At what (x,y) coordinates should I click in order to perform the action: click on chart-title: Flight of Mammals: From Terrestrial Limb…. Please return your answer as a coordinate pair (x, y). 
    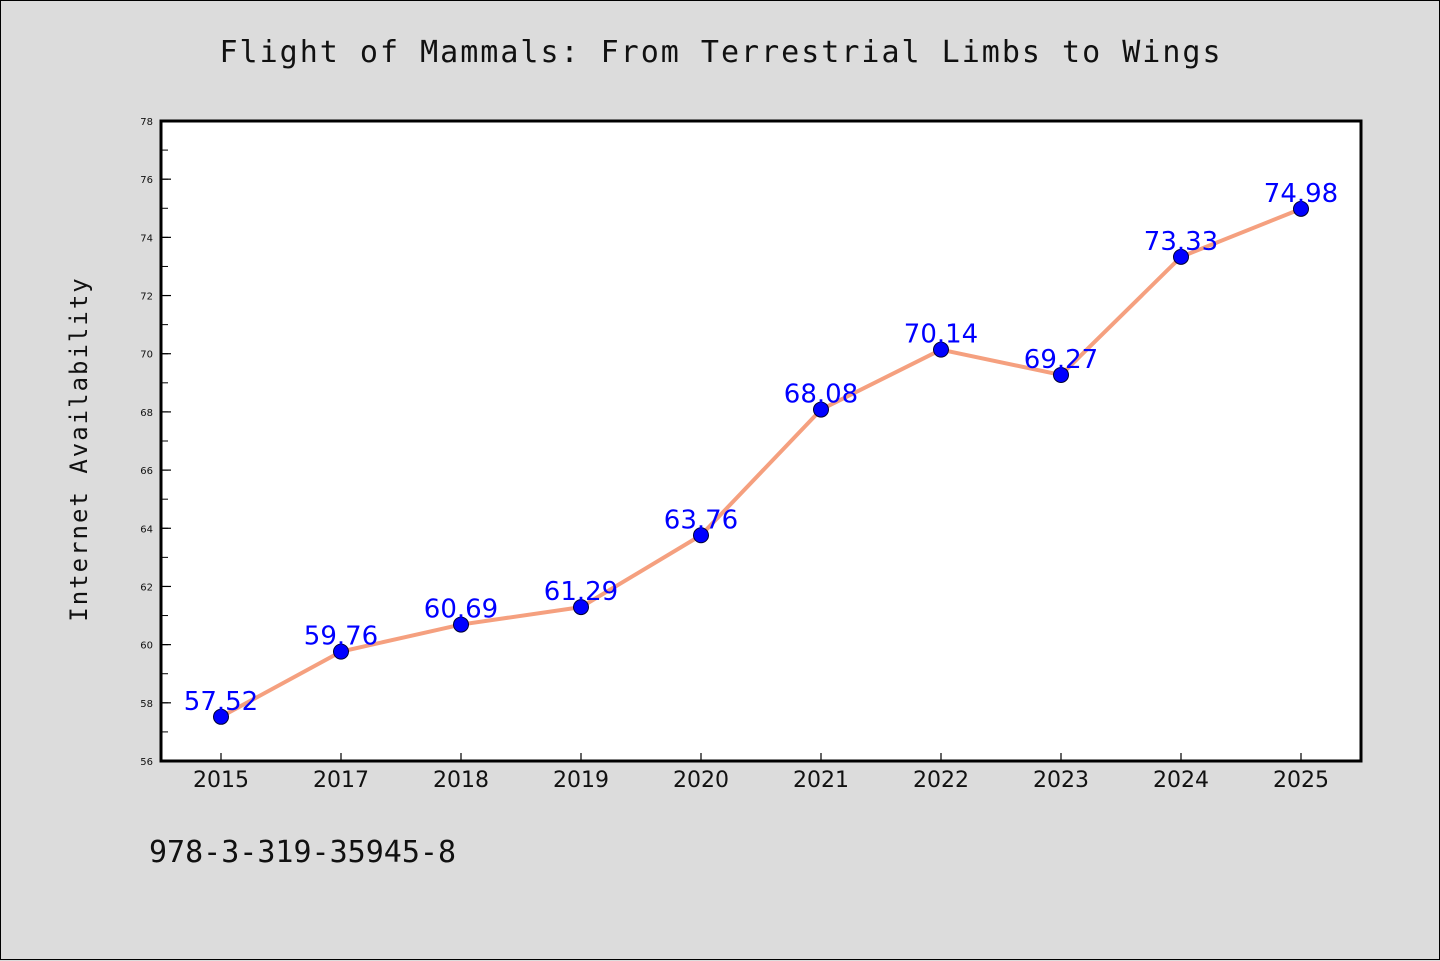
    Looking at the image, I should click on (721, 52).